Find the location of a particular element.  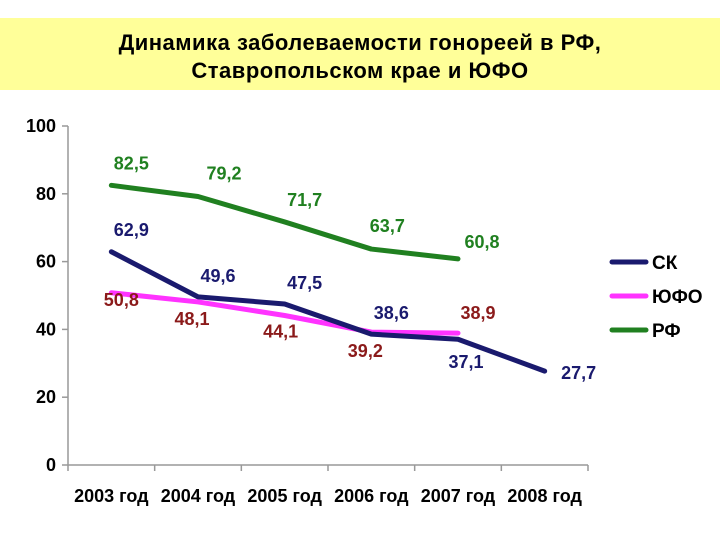

data-label-yufo: 39,2 is located at coordinates (365, 351).